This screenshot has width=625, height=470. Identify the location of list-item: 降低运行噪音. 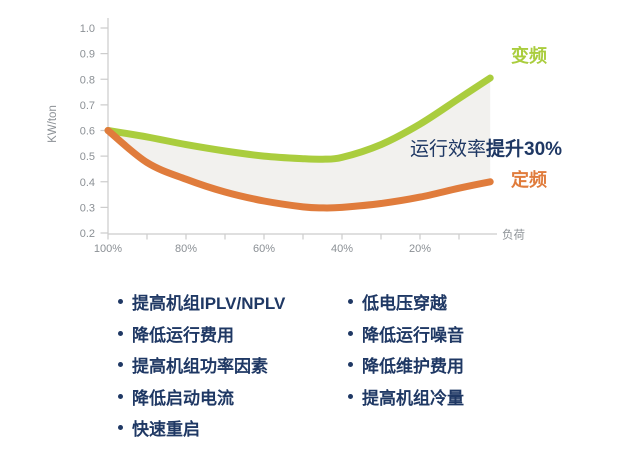
(402, 334).